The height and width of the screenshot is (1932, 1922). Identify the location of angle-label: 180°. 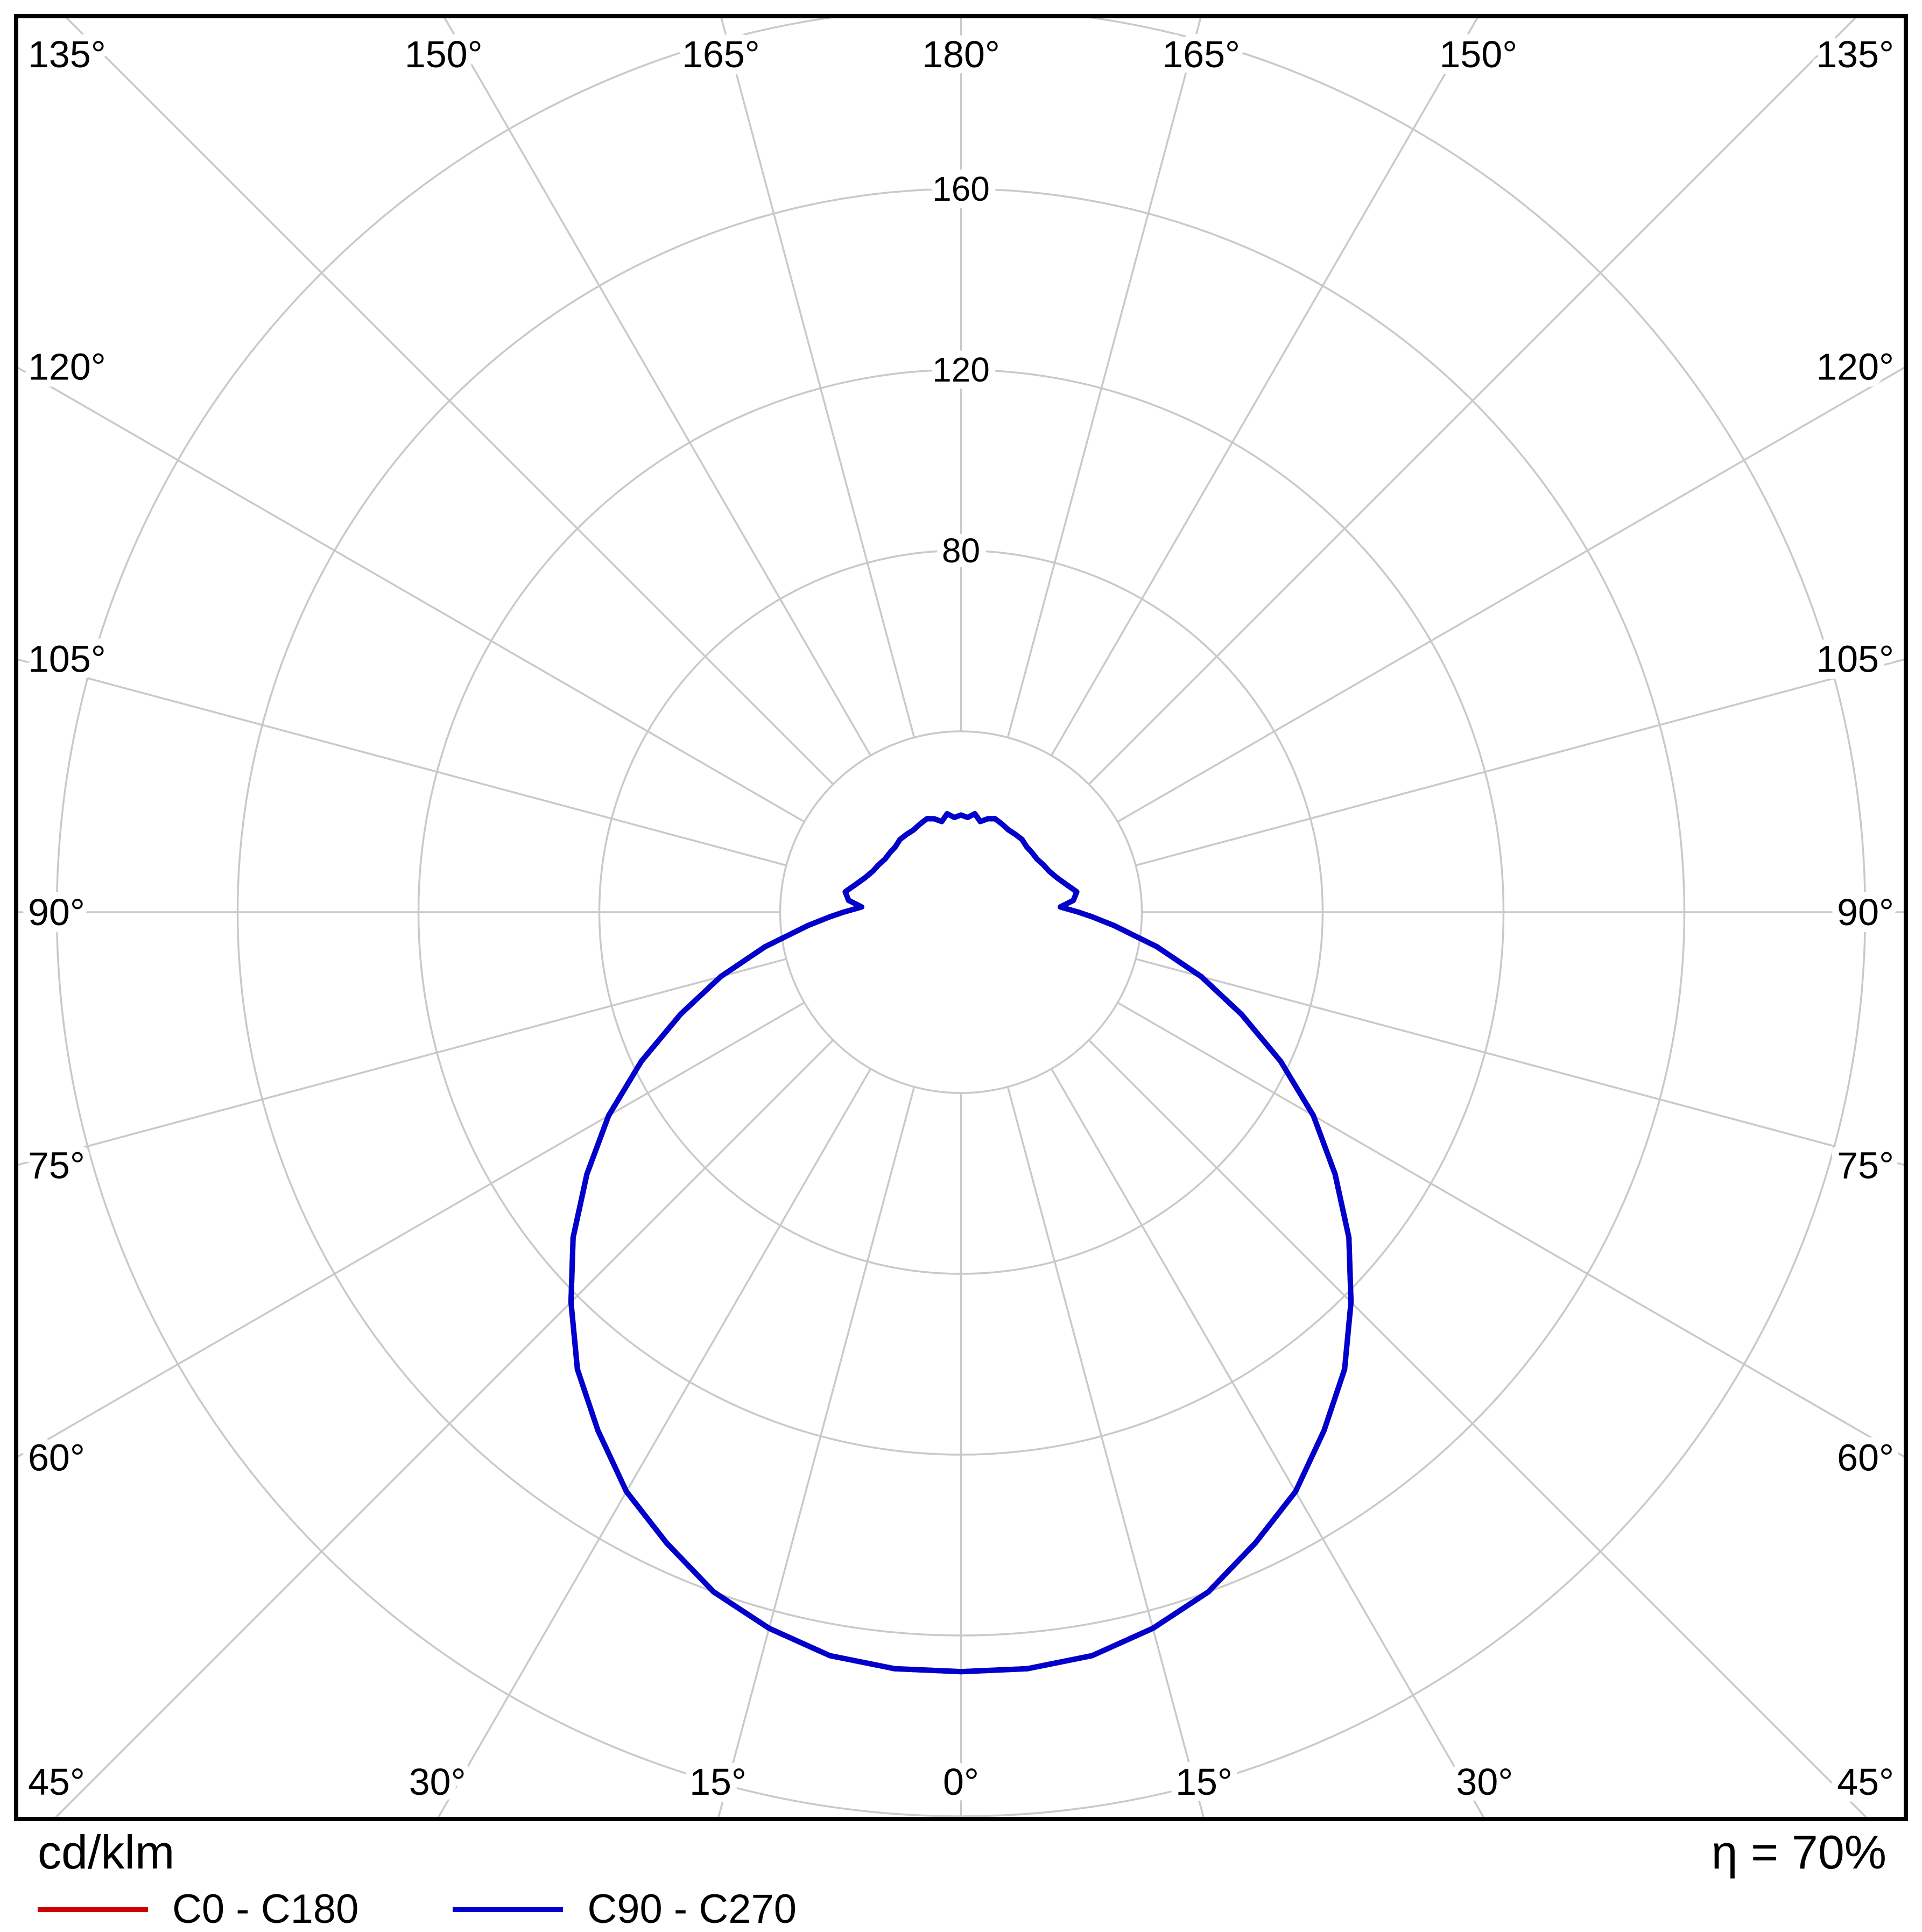
(961, 54).